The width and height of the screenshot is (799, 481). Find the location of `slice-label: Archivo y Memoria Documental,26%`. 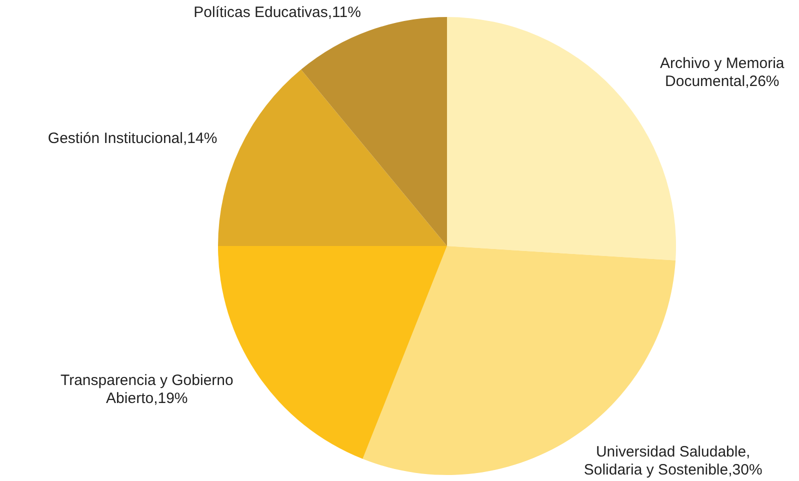

slice-label: Archivo y Memoria Documental,26% is located at coordinates (722, 72).